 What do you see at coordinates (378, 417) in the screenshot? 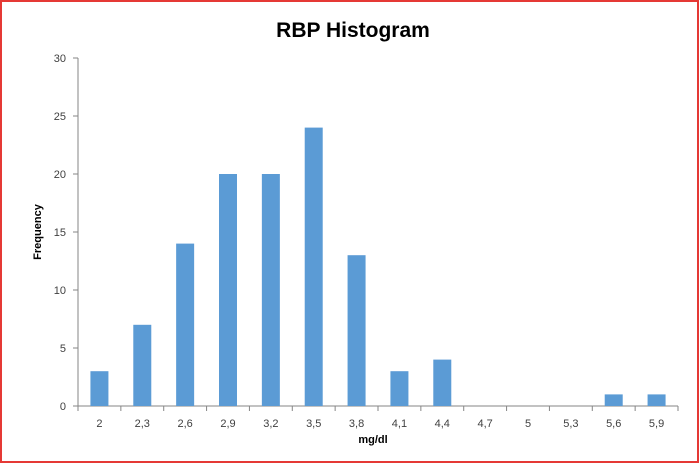
I see `x-axis: 2 2,3 2,6 2,9 3,2 3,5 3,8 4,1 4,4 4,7 5 5,3 5,6 5,9` at bounding box center [378, 417].